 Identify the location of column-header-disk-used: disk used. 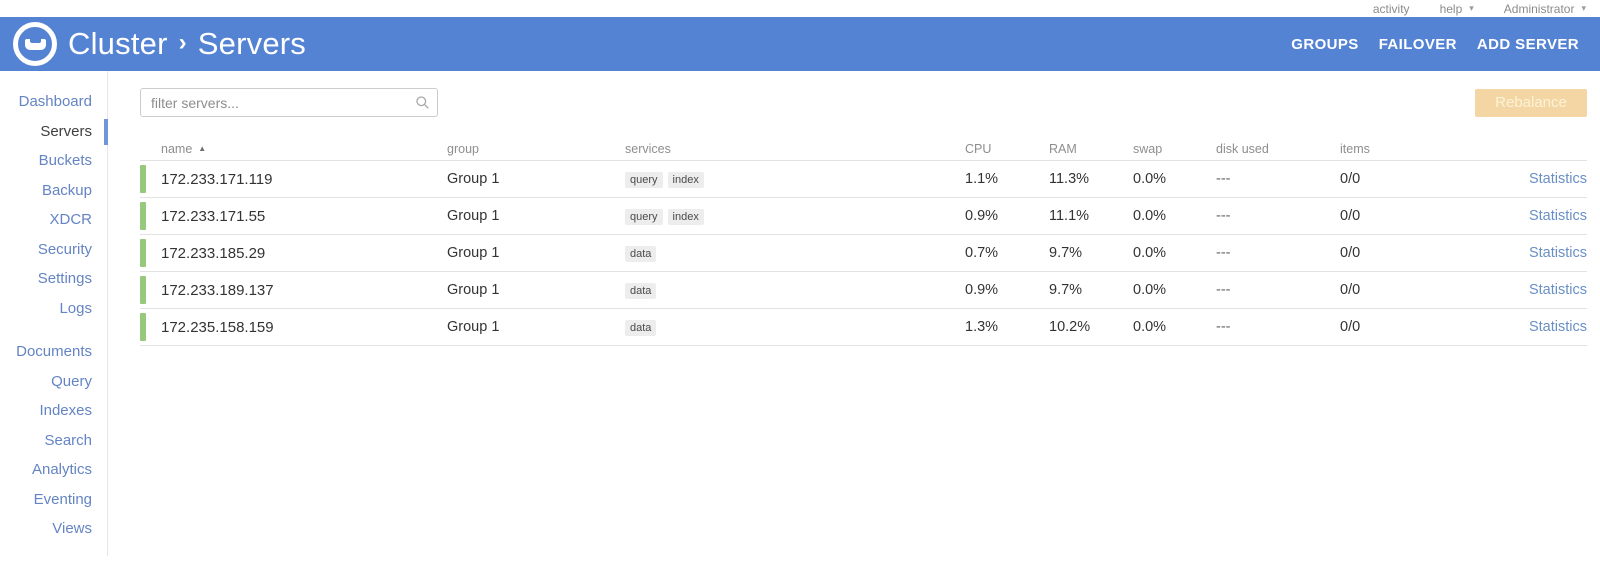
(1242, 148).